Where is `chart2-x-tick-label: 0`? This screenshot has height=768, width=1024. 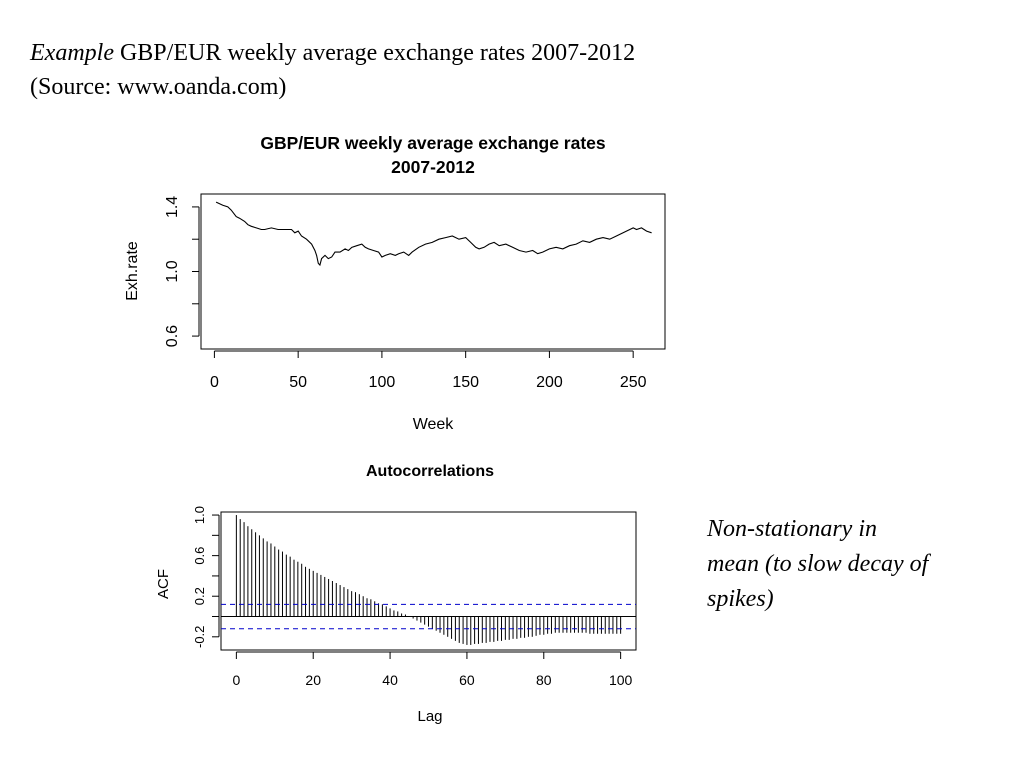
chart2-x-tick-label: 0 is located at coordinates (236, 680).